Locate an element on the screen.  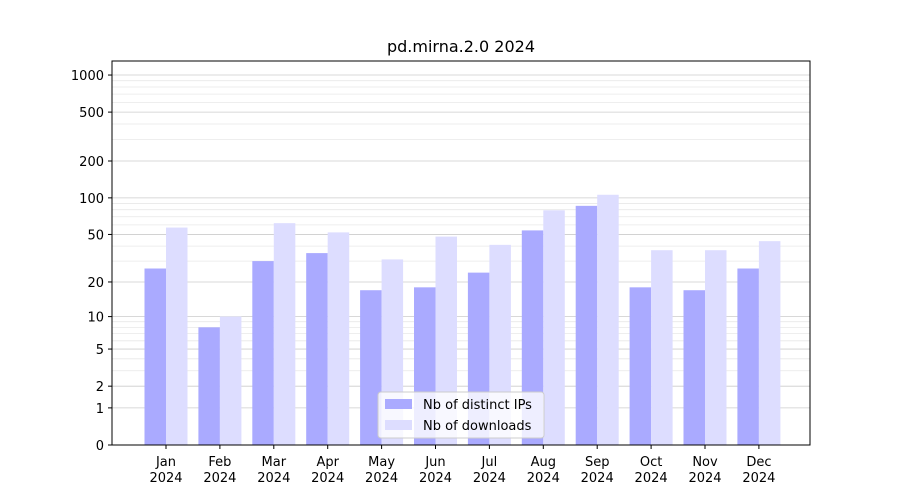
legend: Nb of distinct IPs Nb of downloads is located at coordinates (461, 415).